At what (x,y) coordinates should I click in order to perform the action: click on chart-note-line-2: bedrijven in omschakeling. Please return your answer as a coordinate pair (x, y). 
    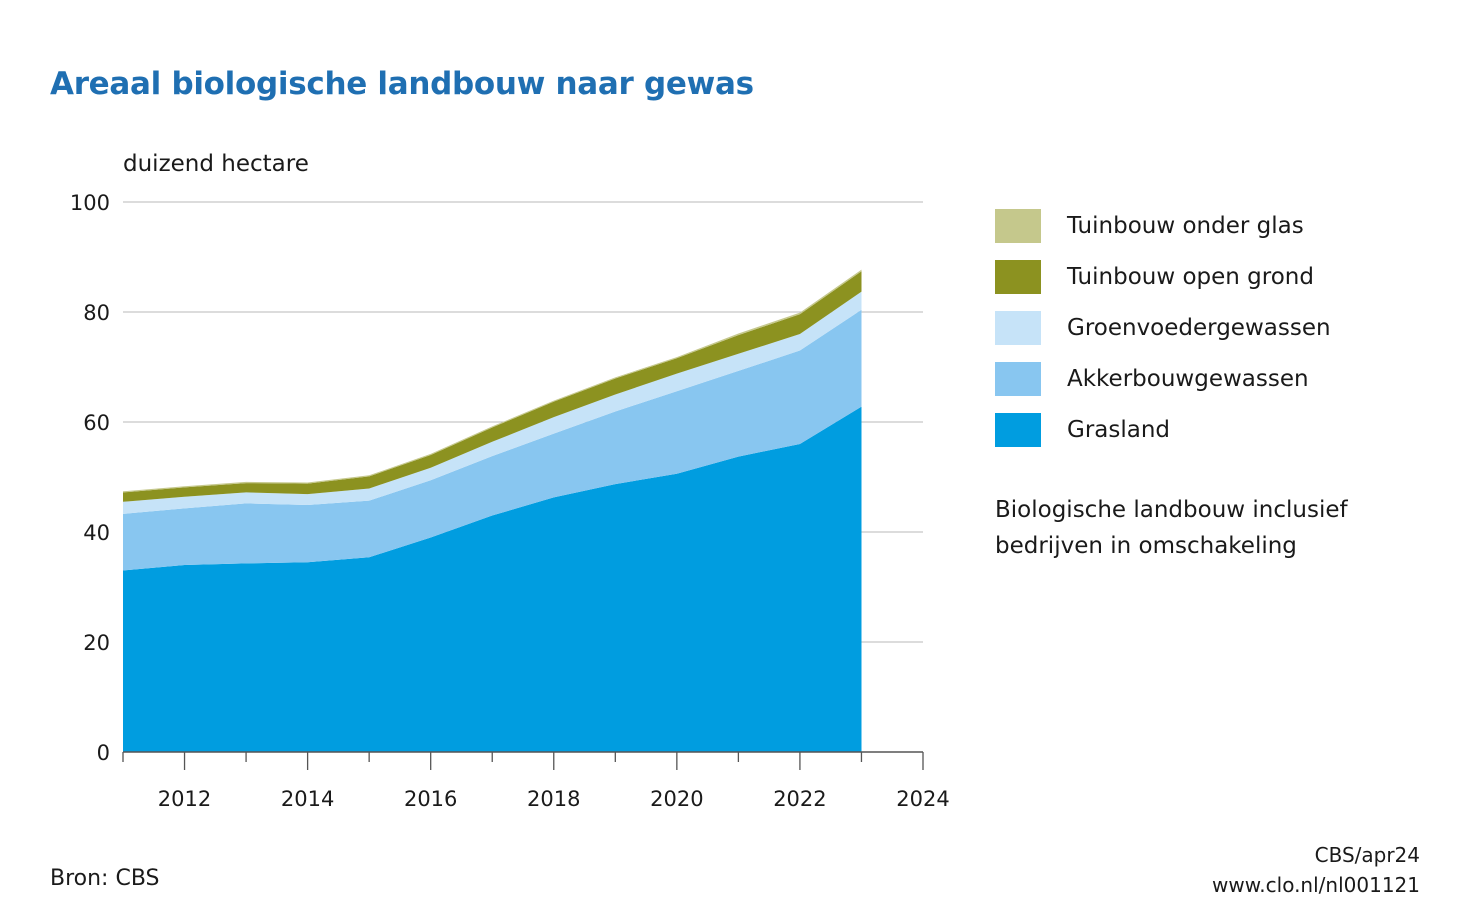
    Looking at the image, I should click on (1146, 546).